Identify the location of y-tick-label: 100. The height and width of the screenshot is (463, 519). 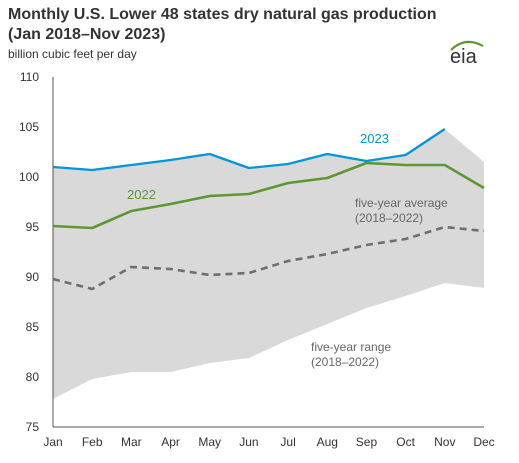
(29, 177).